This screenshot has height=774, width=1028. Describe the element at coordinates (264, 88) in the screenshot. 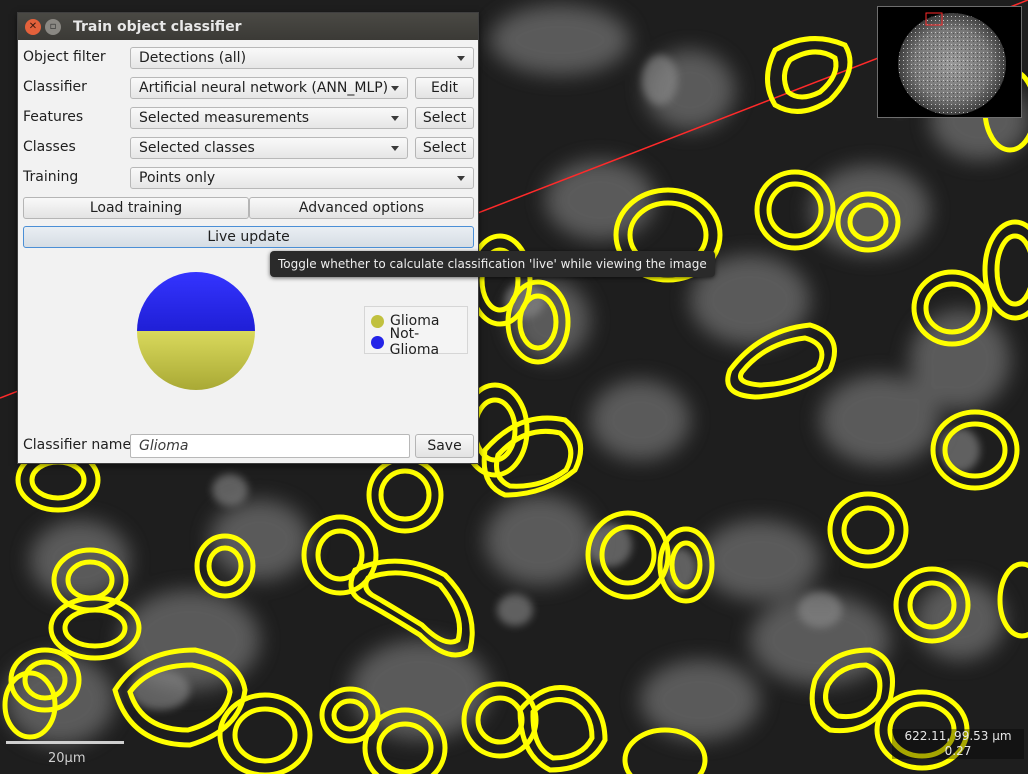

I see `classifier-value: Artificial neural network (ANN_MLP)` at that location.